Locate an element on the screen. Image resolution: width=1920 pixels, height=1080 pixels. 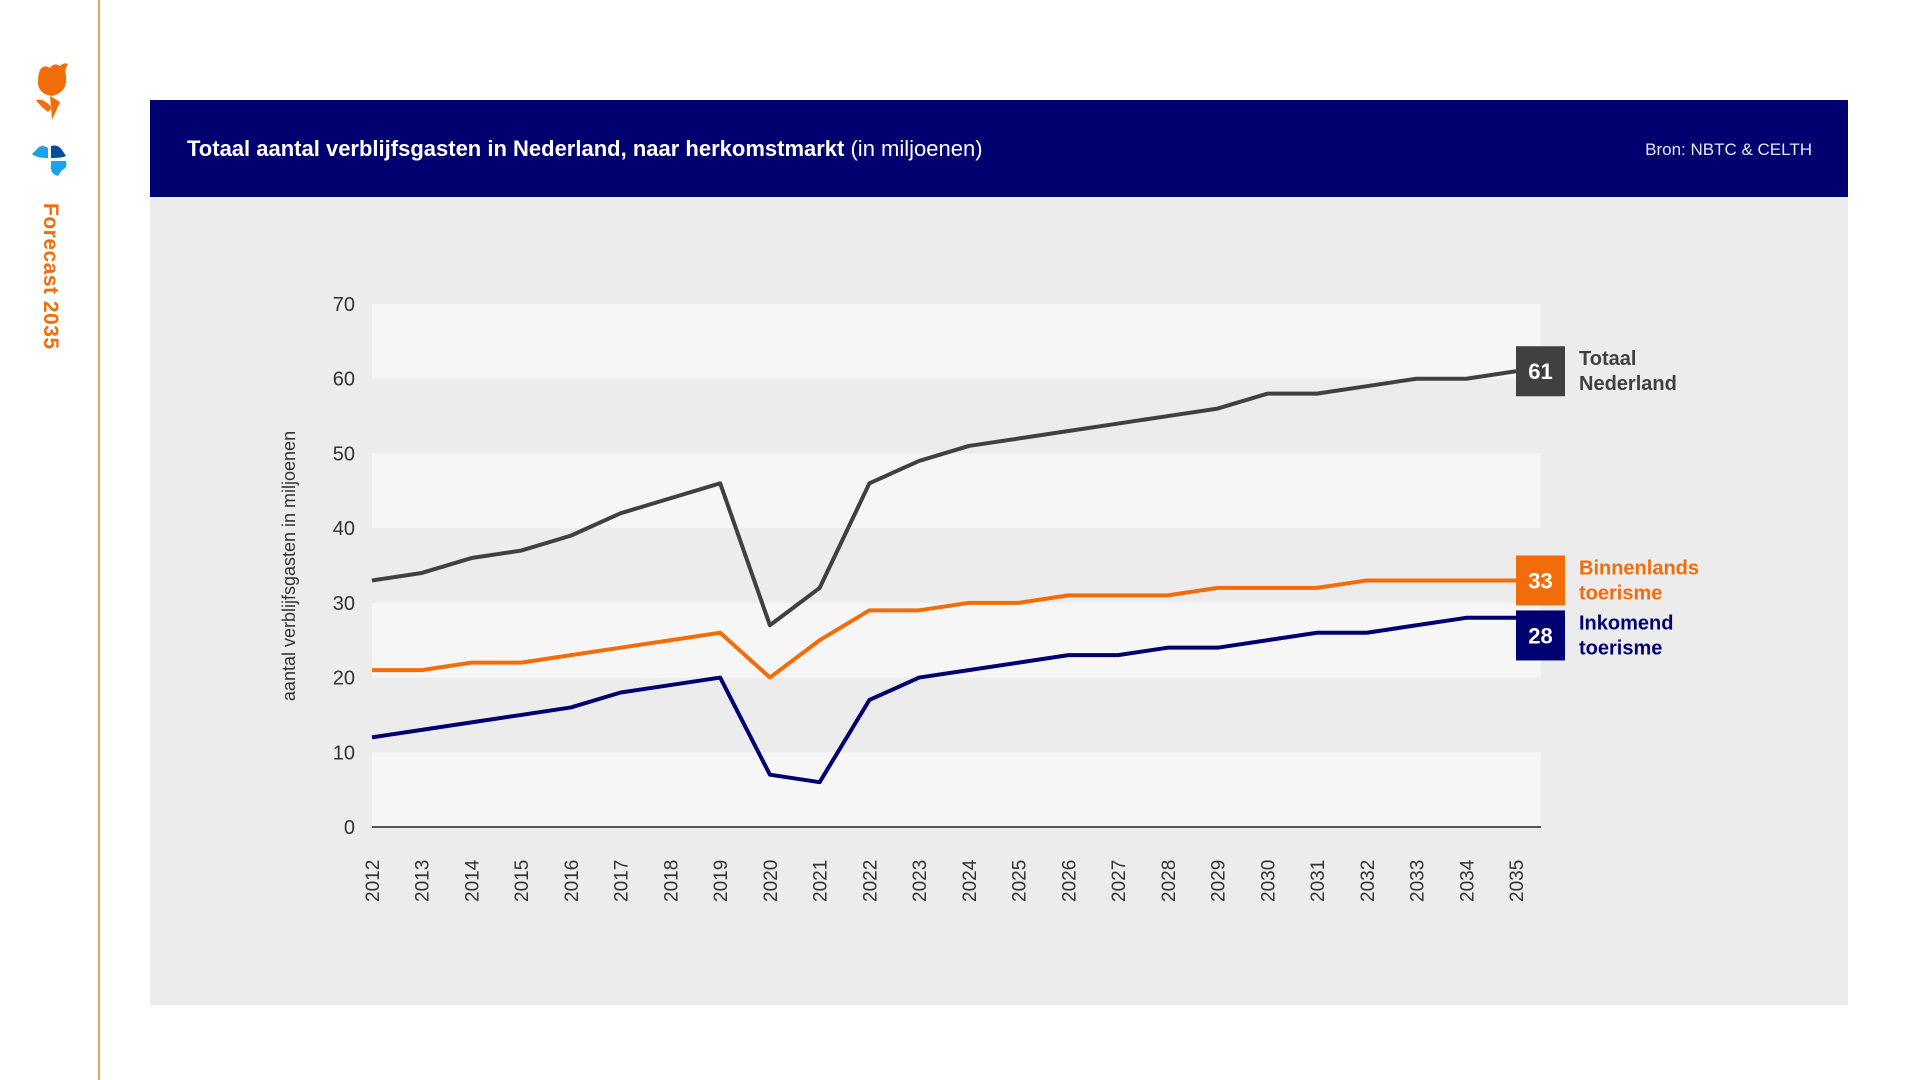
y-tick-label: 10 is located at coordinates (344, 753).